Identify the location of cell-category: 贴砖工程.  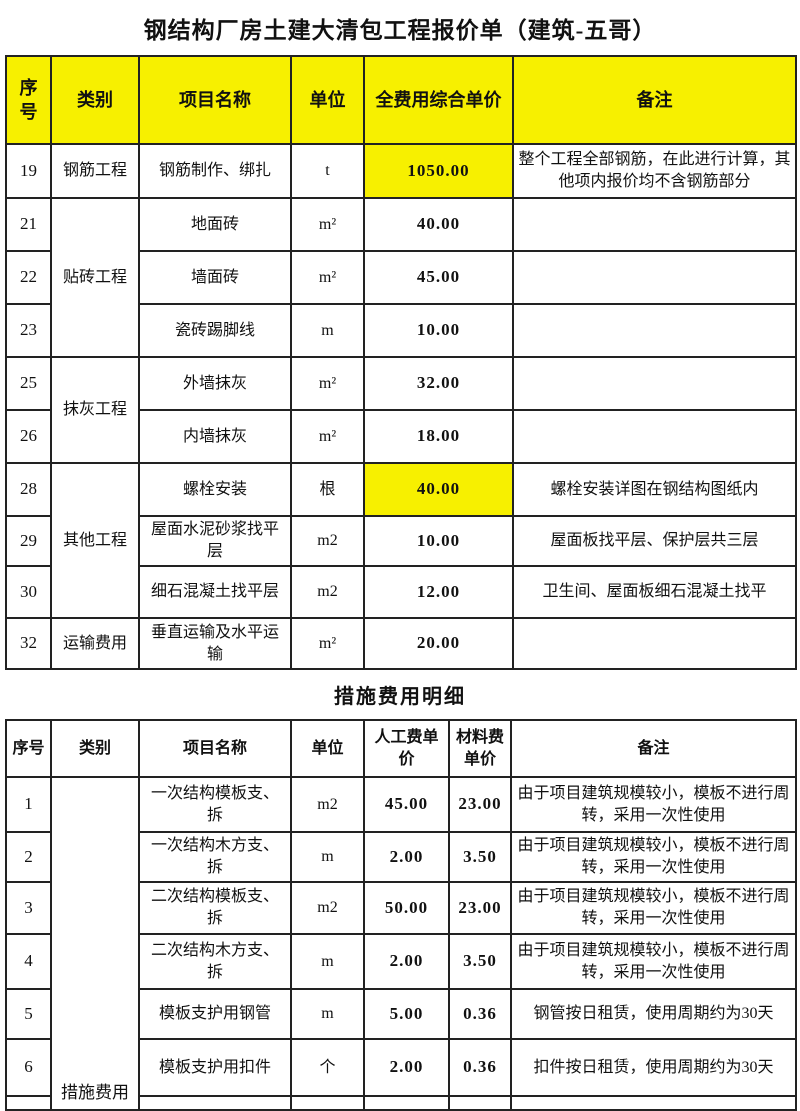
(95, 277).